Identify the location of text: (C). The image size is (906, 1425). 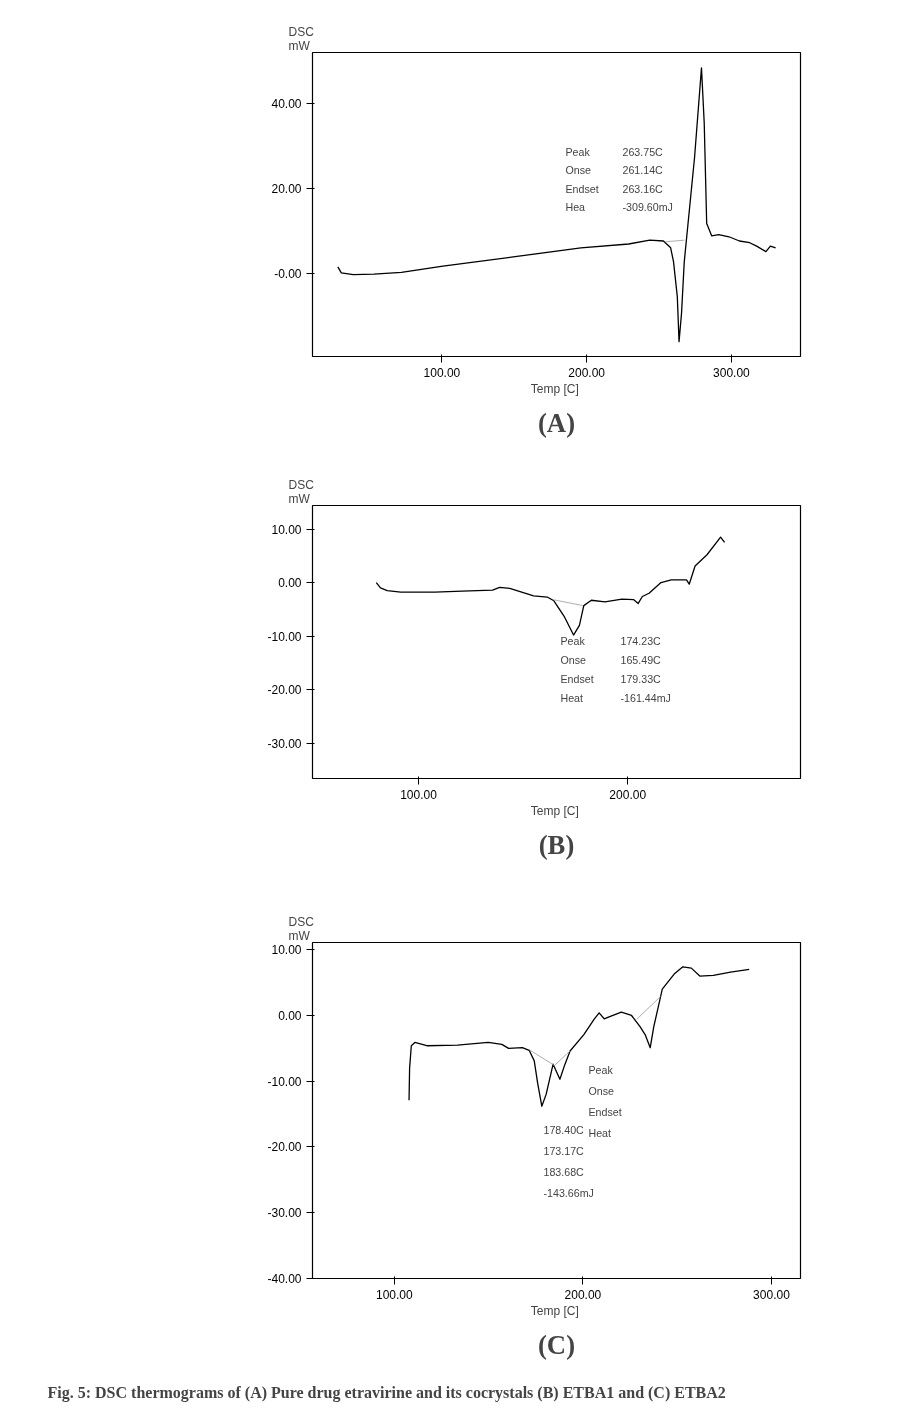
(557, 1344).